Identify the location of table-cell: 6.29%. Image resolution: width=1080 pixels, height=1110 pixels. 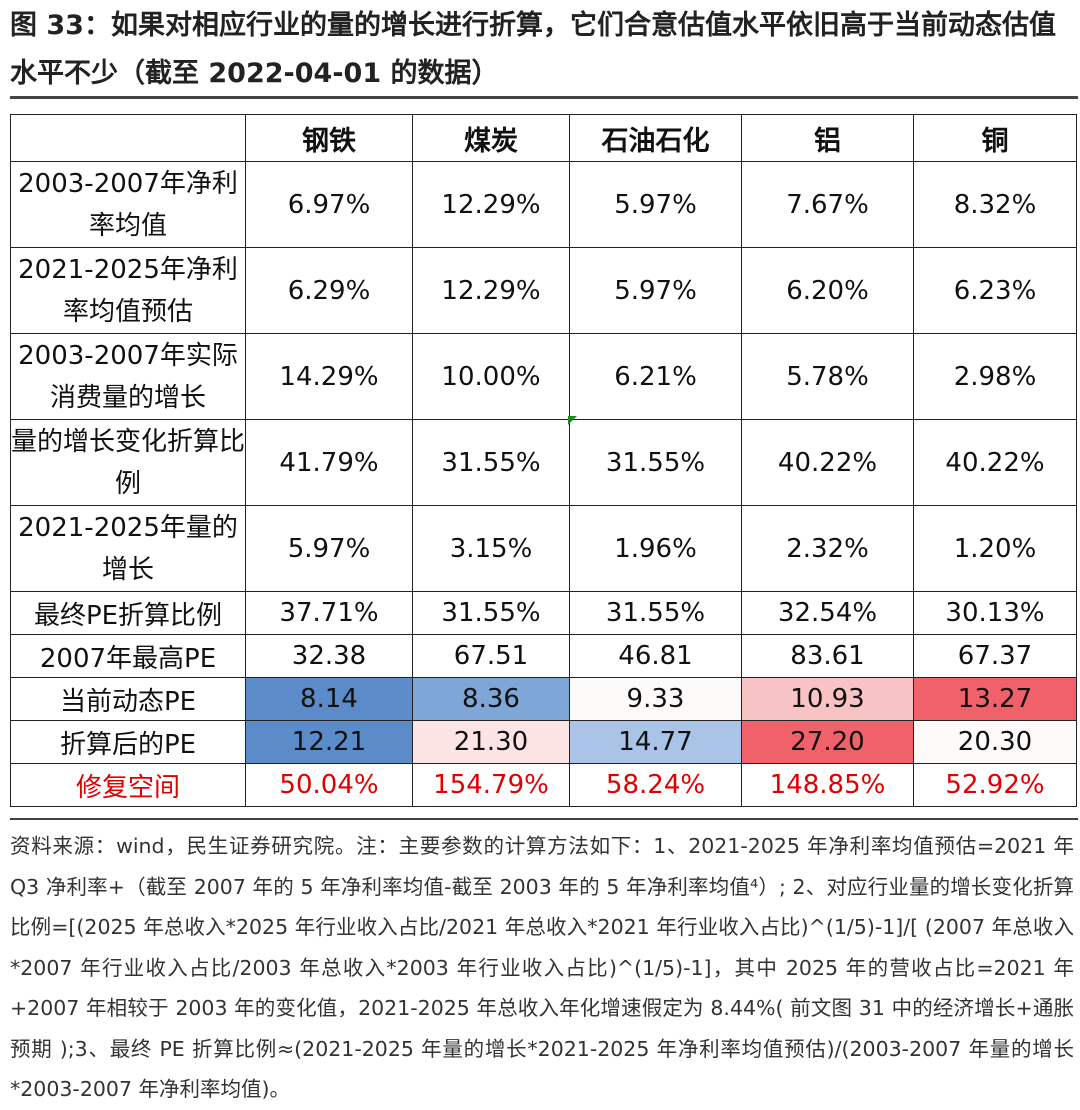
(329, 290).